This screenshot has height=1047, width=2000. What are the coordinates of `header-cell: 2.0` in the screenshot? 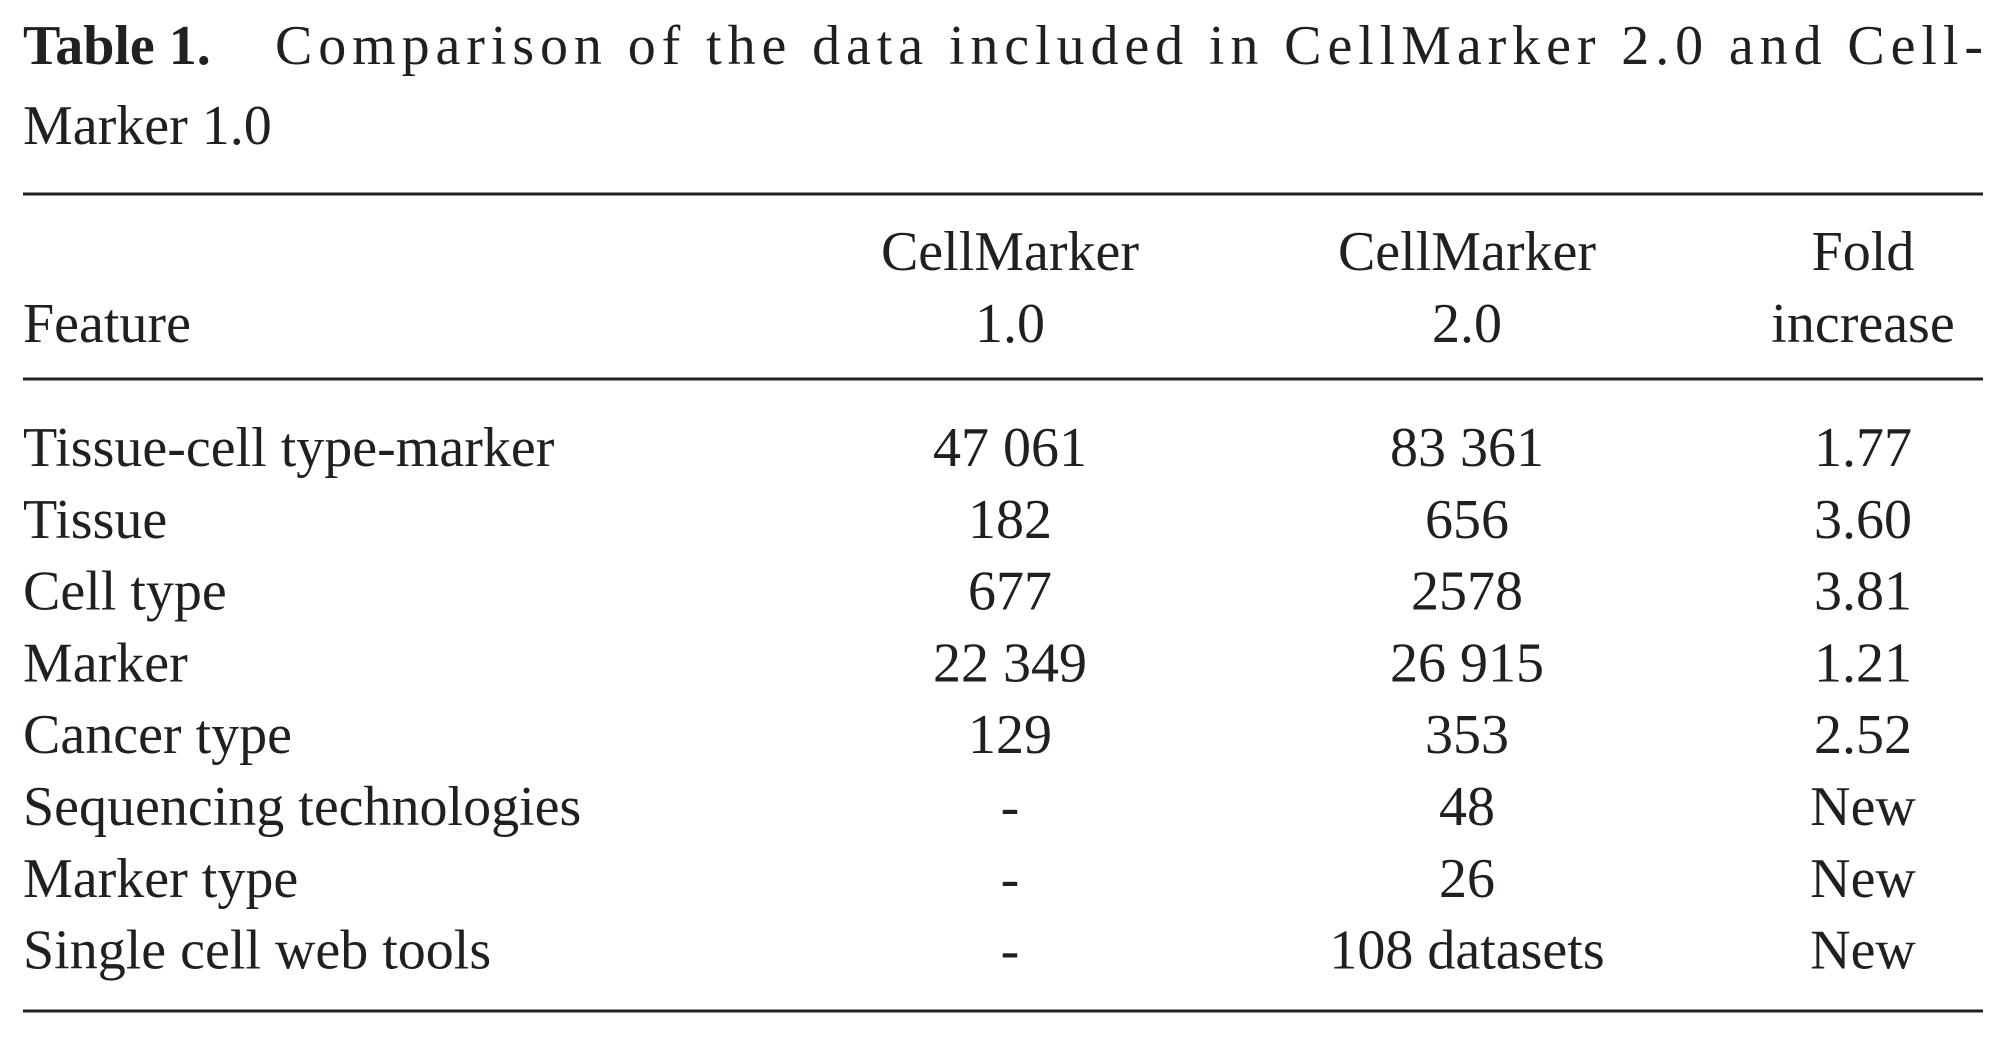 It's located at (1467, 324).